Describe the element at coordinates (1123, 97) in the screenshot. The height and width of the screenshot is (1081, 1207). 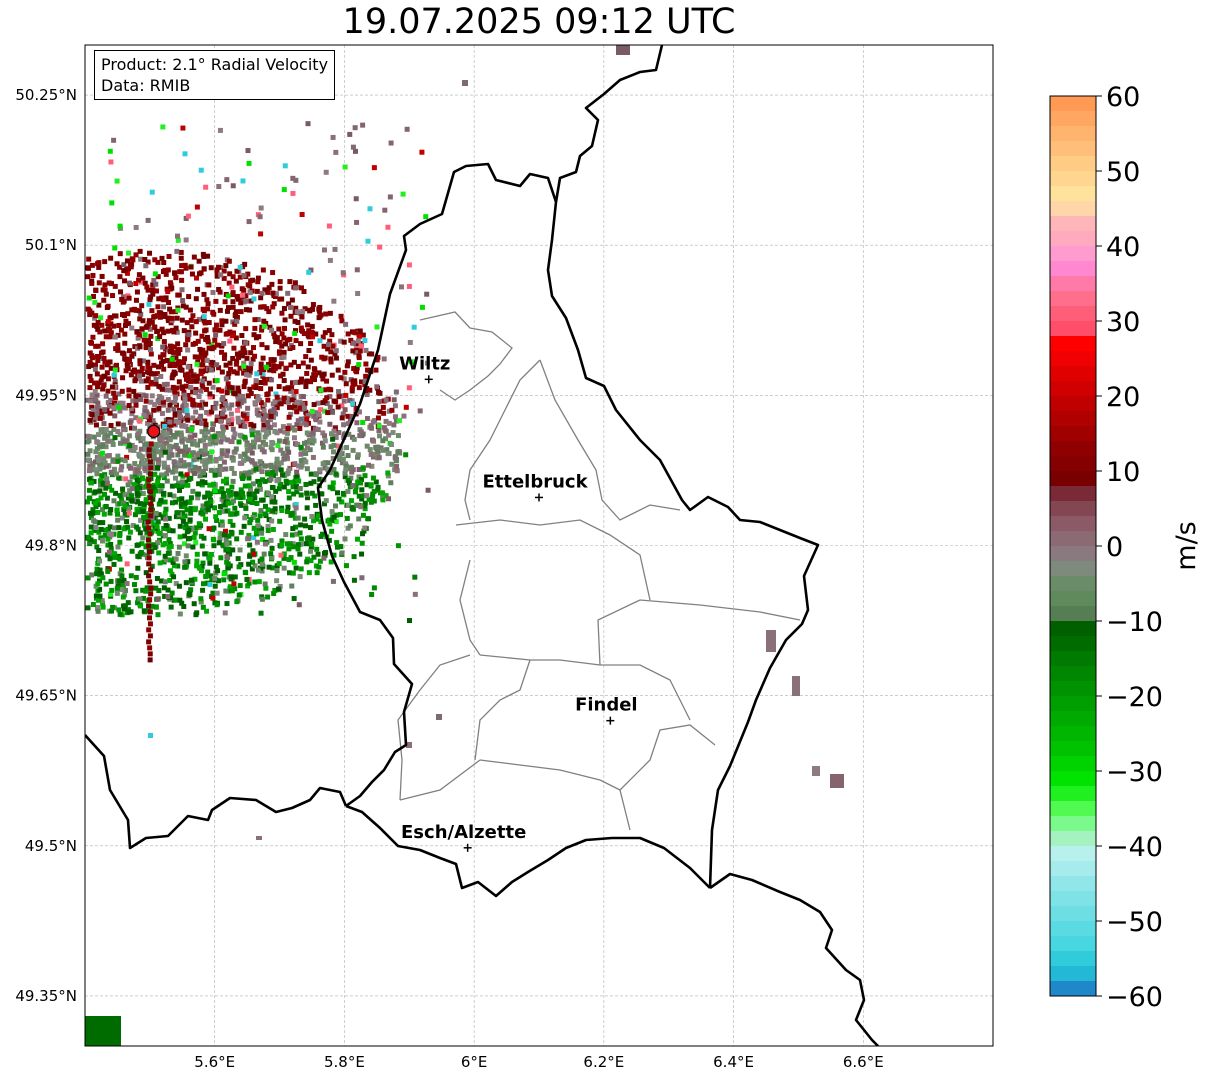
I see `colorbar-tick-label: 60` at that location.